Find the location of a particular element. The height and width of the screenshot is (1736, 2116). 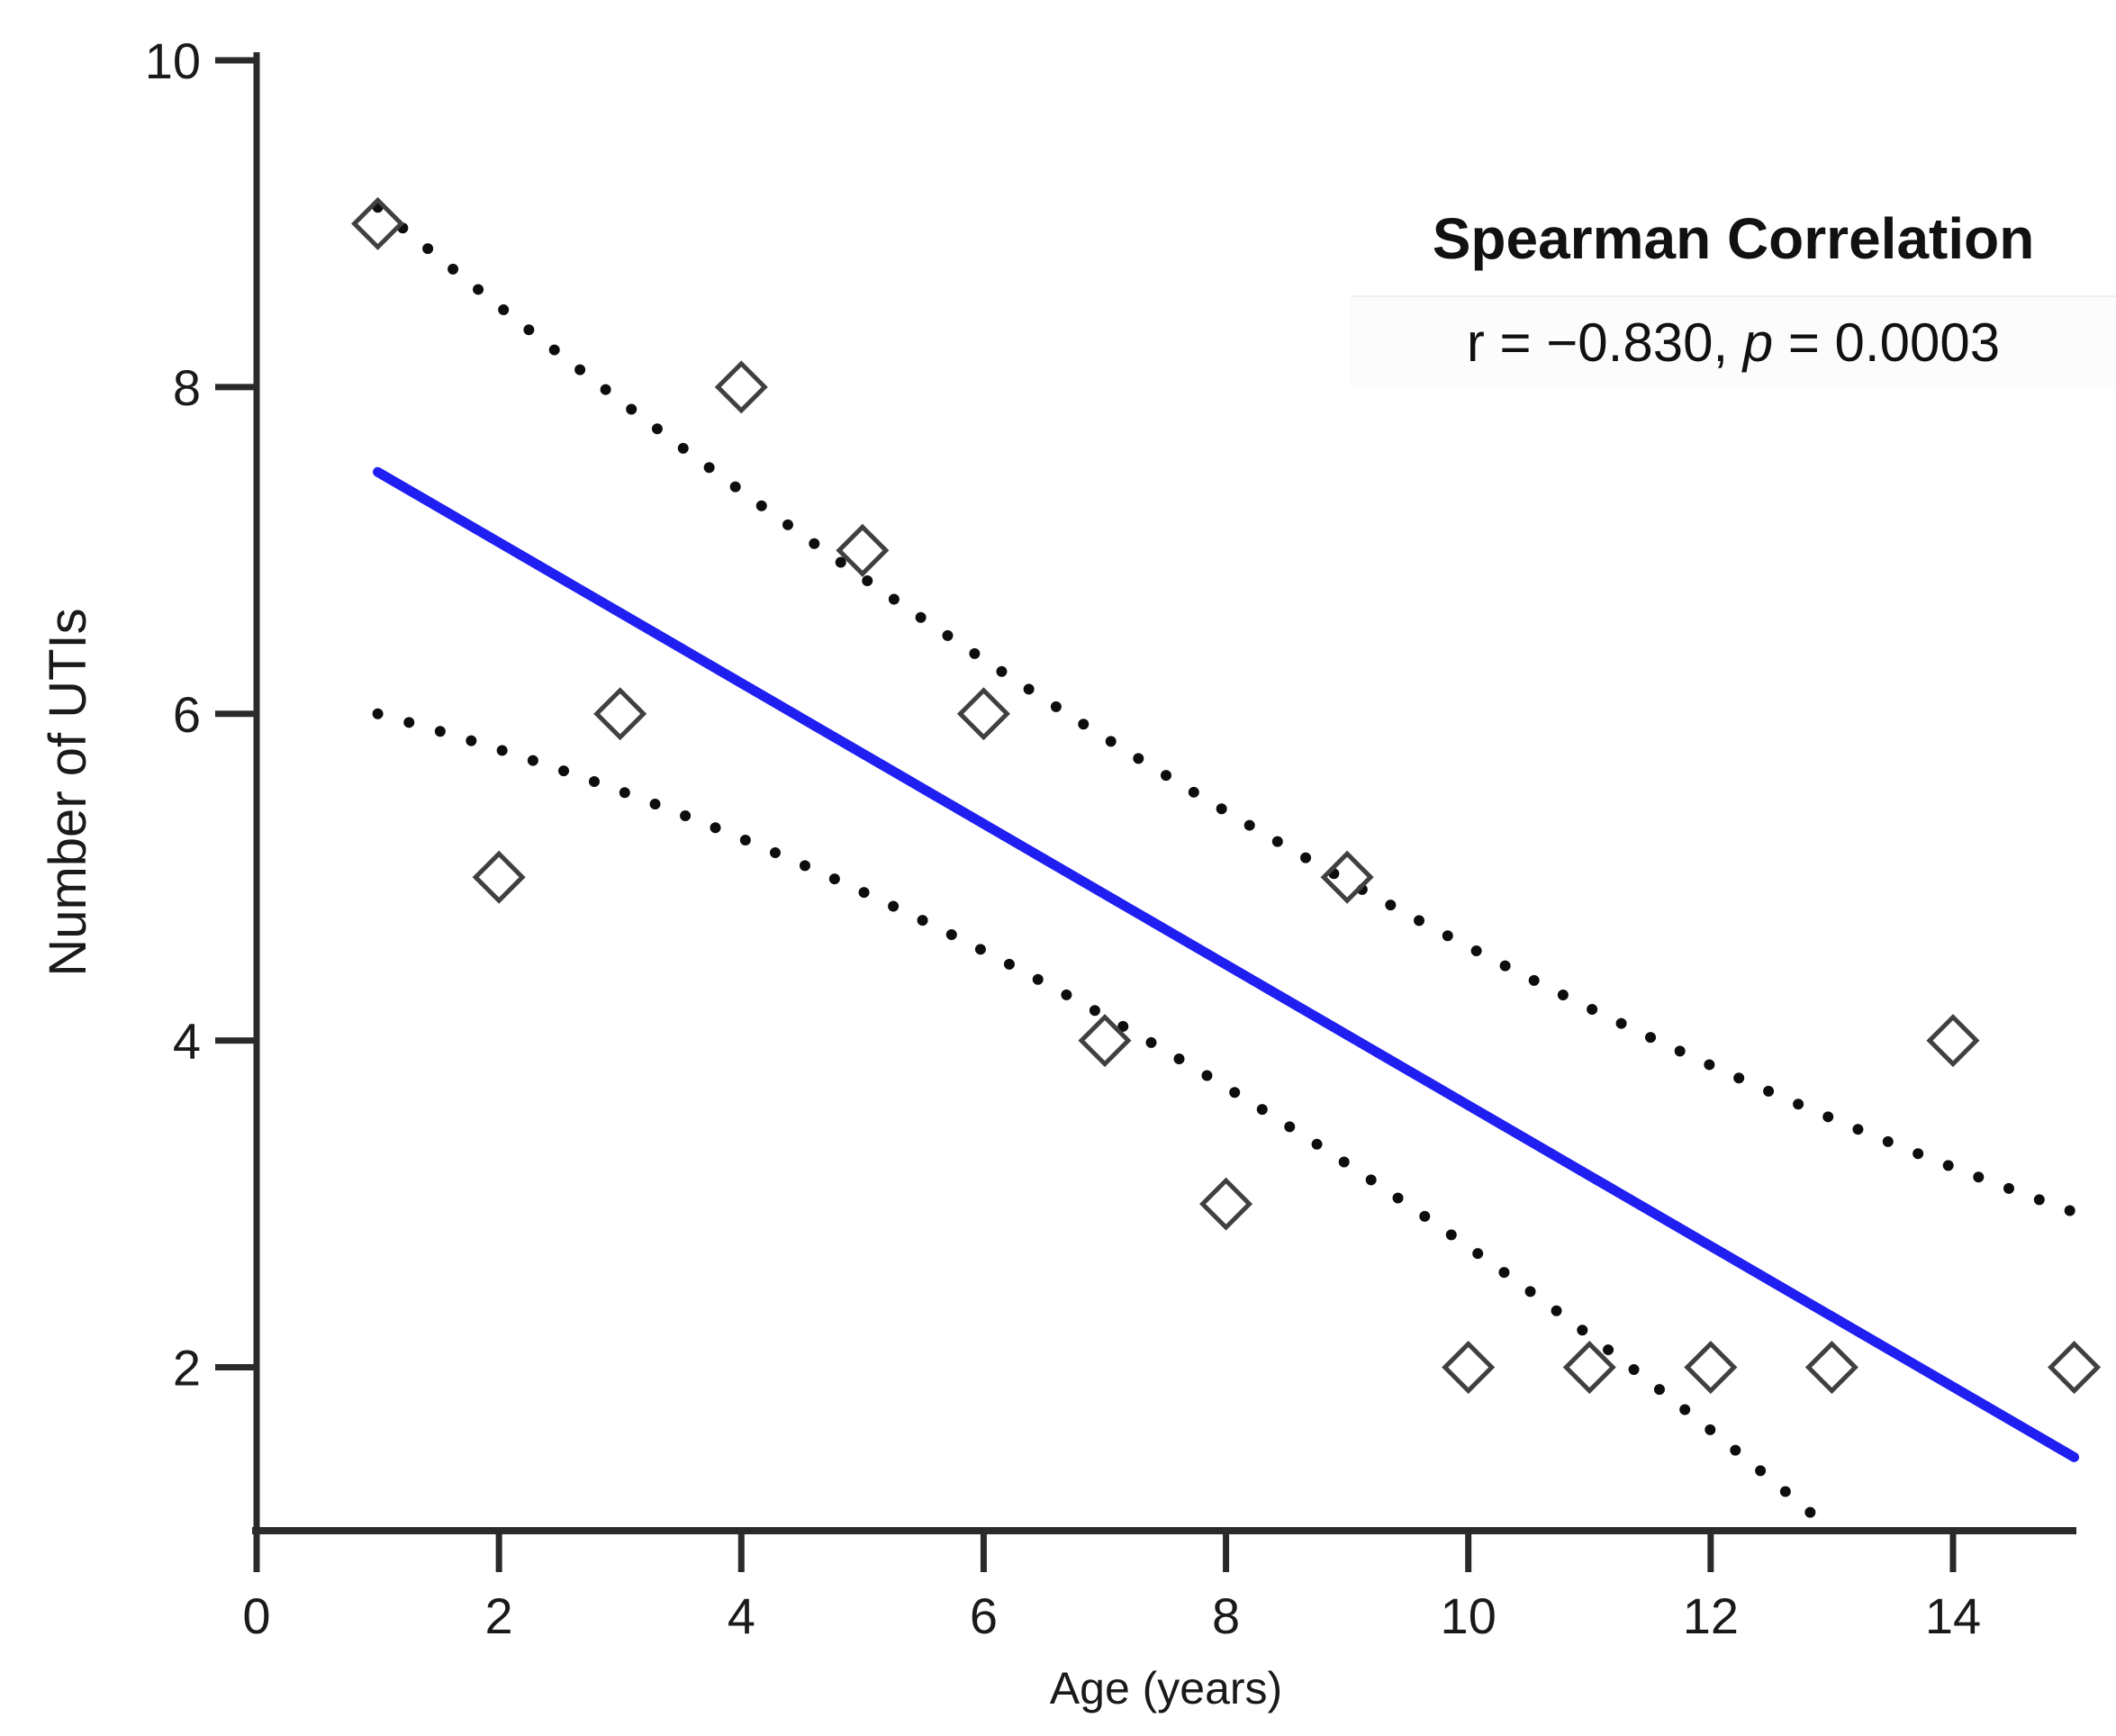

y-tick-label: 10 is located at coordinates (173, 60).